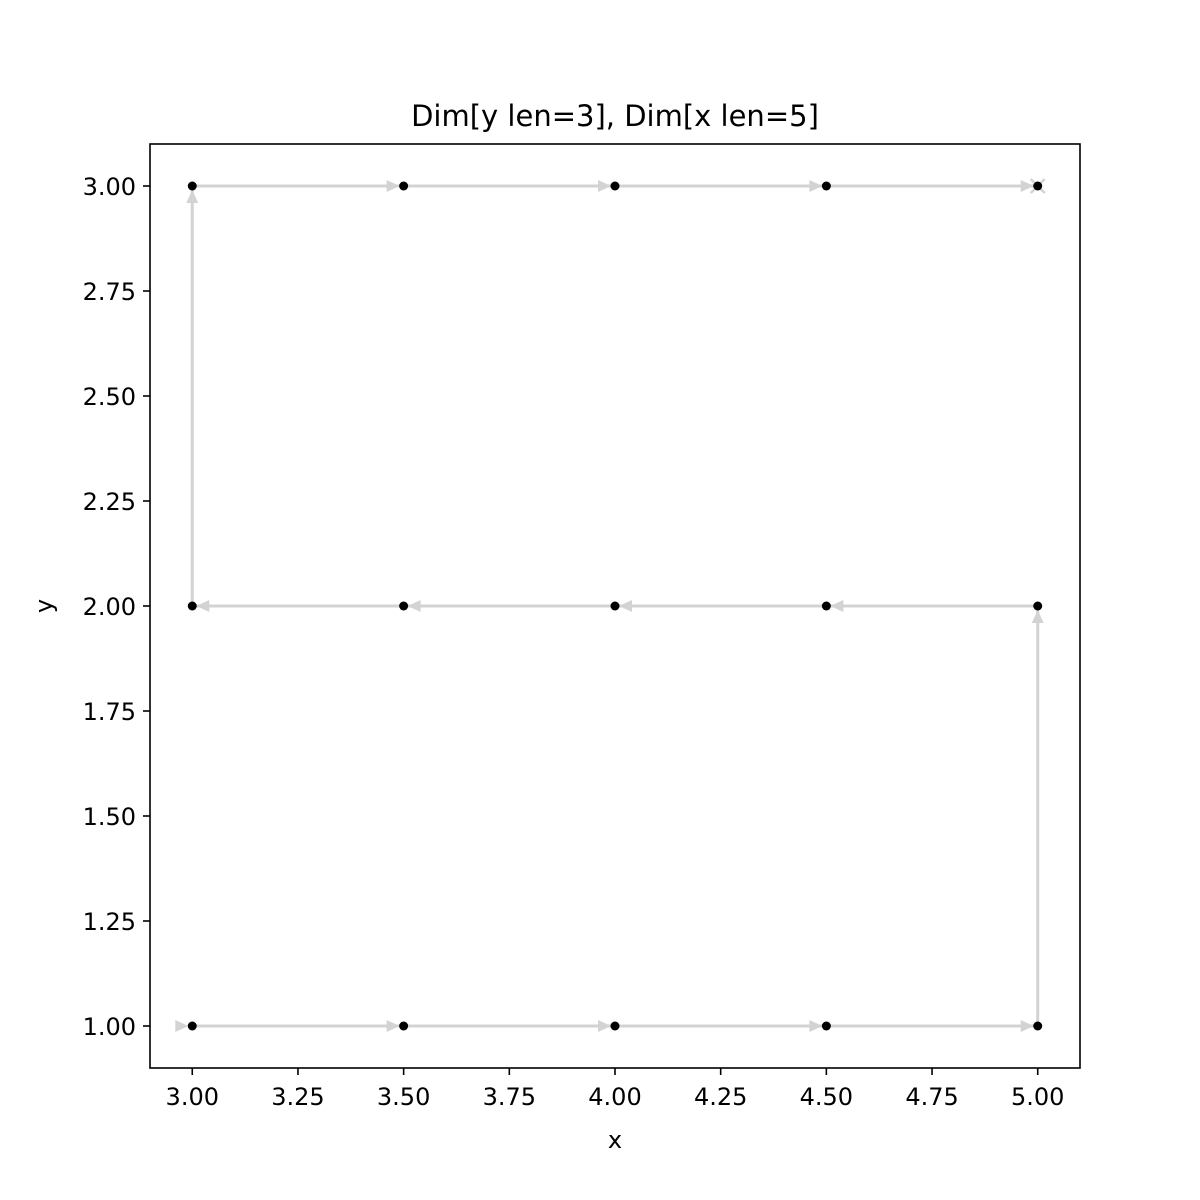 The height and width of the screenshot is (1200, 1200). Describe the element at coordinates (192, 1097) in the screenshot. I see `x-tick-label: 3.00` at that location.